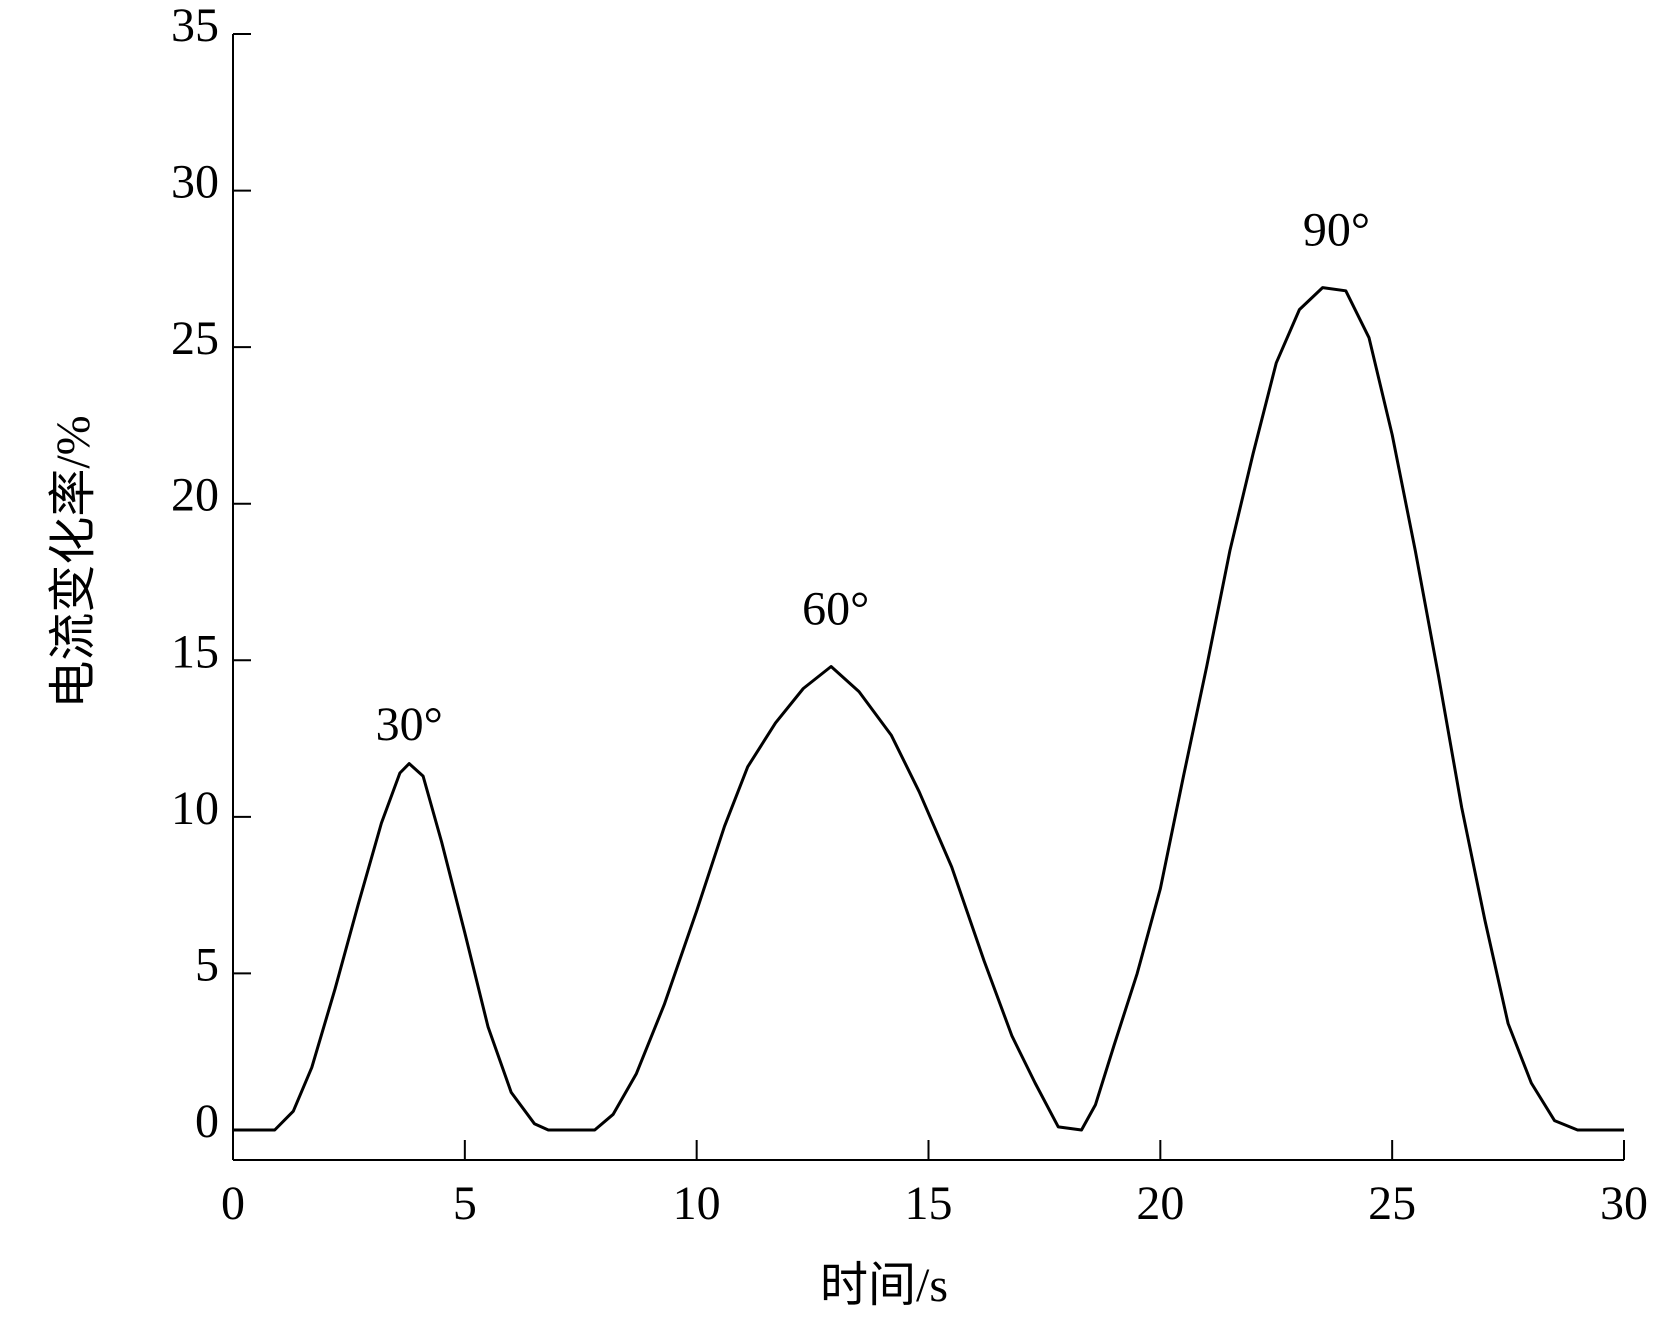 The image size is (1654, 1328). I want to click on y-tick-label: 0, so click(207, 1121).